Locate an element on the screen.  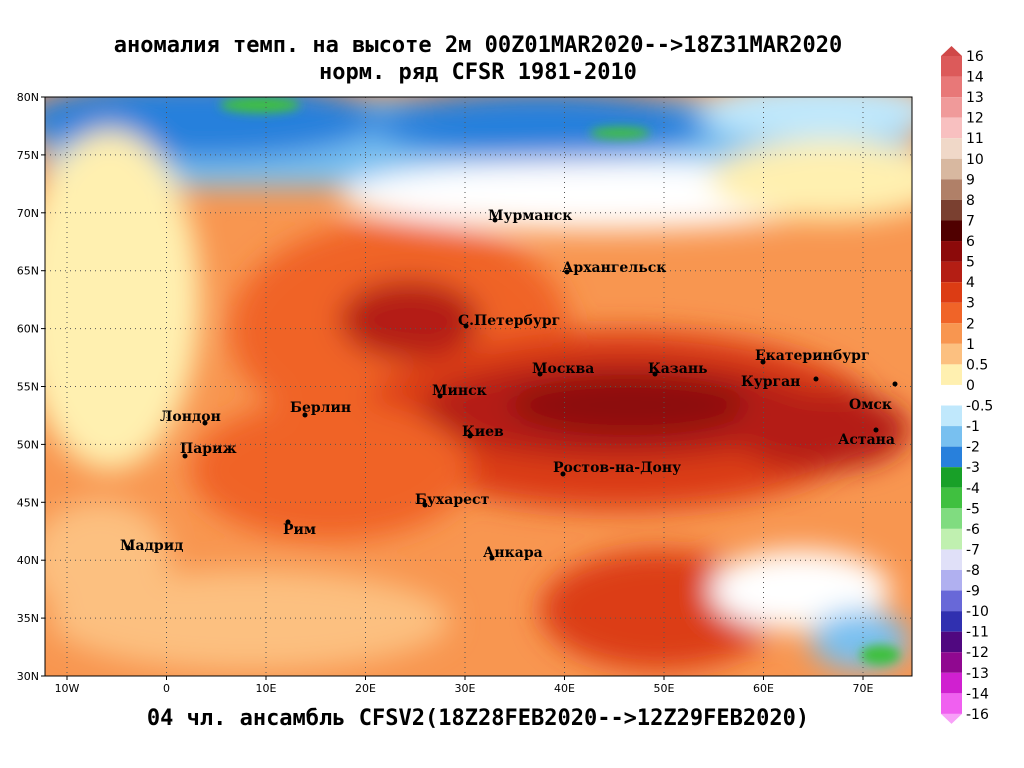
colorbar-label: 8 is located at coordinates (970, 201).